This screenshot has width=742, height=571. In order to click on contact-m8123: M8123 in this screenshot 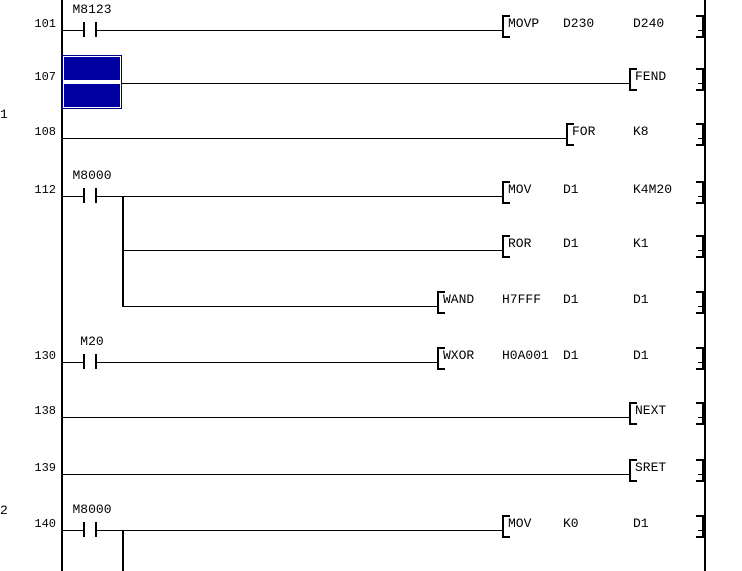, I will do `click(92, 21)`.